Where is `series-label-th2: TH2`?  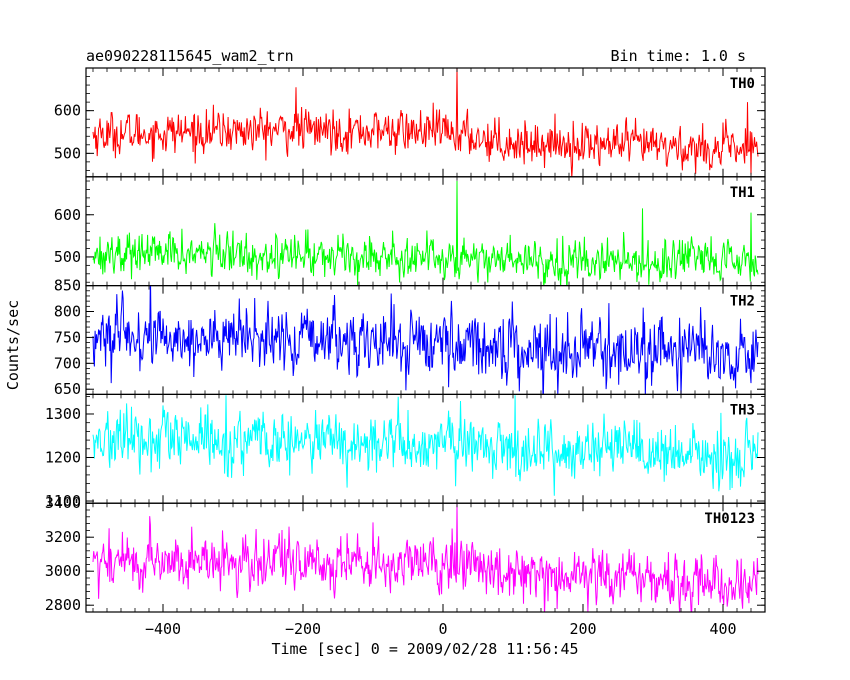 series-label-th2: TH2 is located at coordinates (742, 302).